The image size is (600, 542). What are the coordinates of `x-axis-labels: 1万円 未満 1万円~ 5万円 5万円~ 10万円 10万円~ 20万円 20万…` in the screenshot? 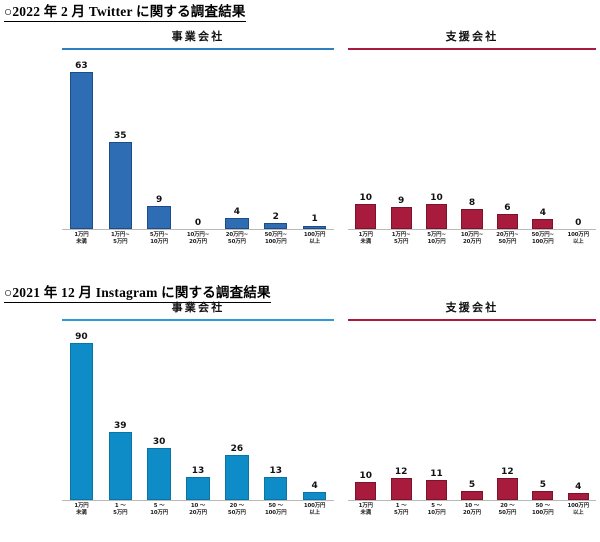 It's located at (198, 239).